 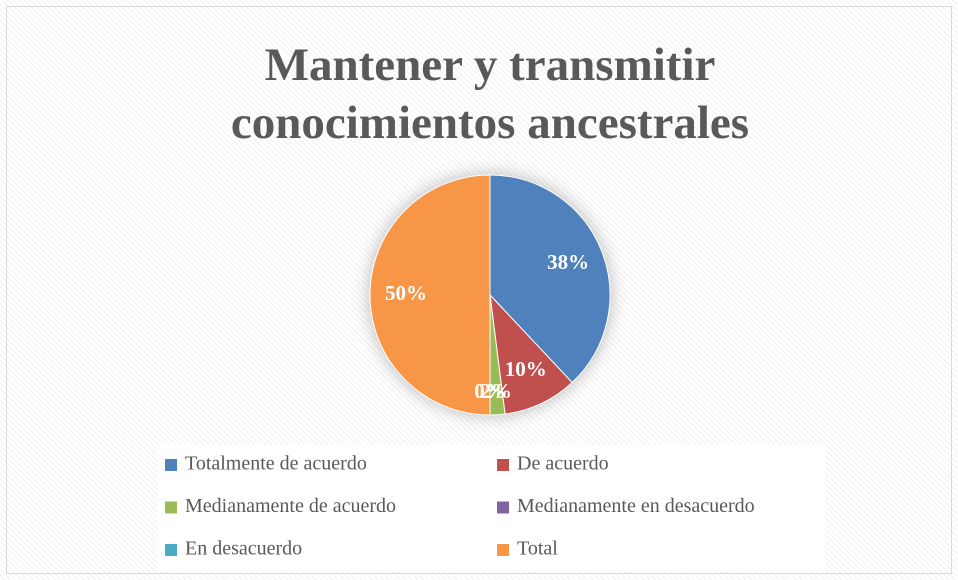 What do you see at coordinates (636, 506) in the screenshot?
I see `legend-label: Medianamente en desacuerdo` at bounding box center [636, 506].